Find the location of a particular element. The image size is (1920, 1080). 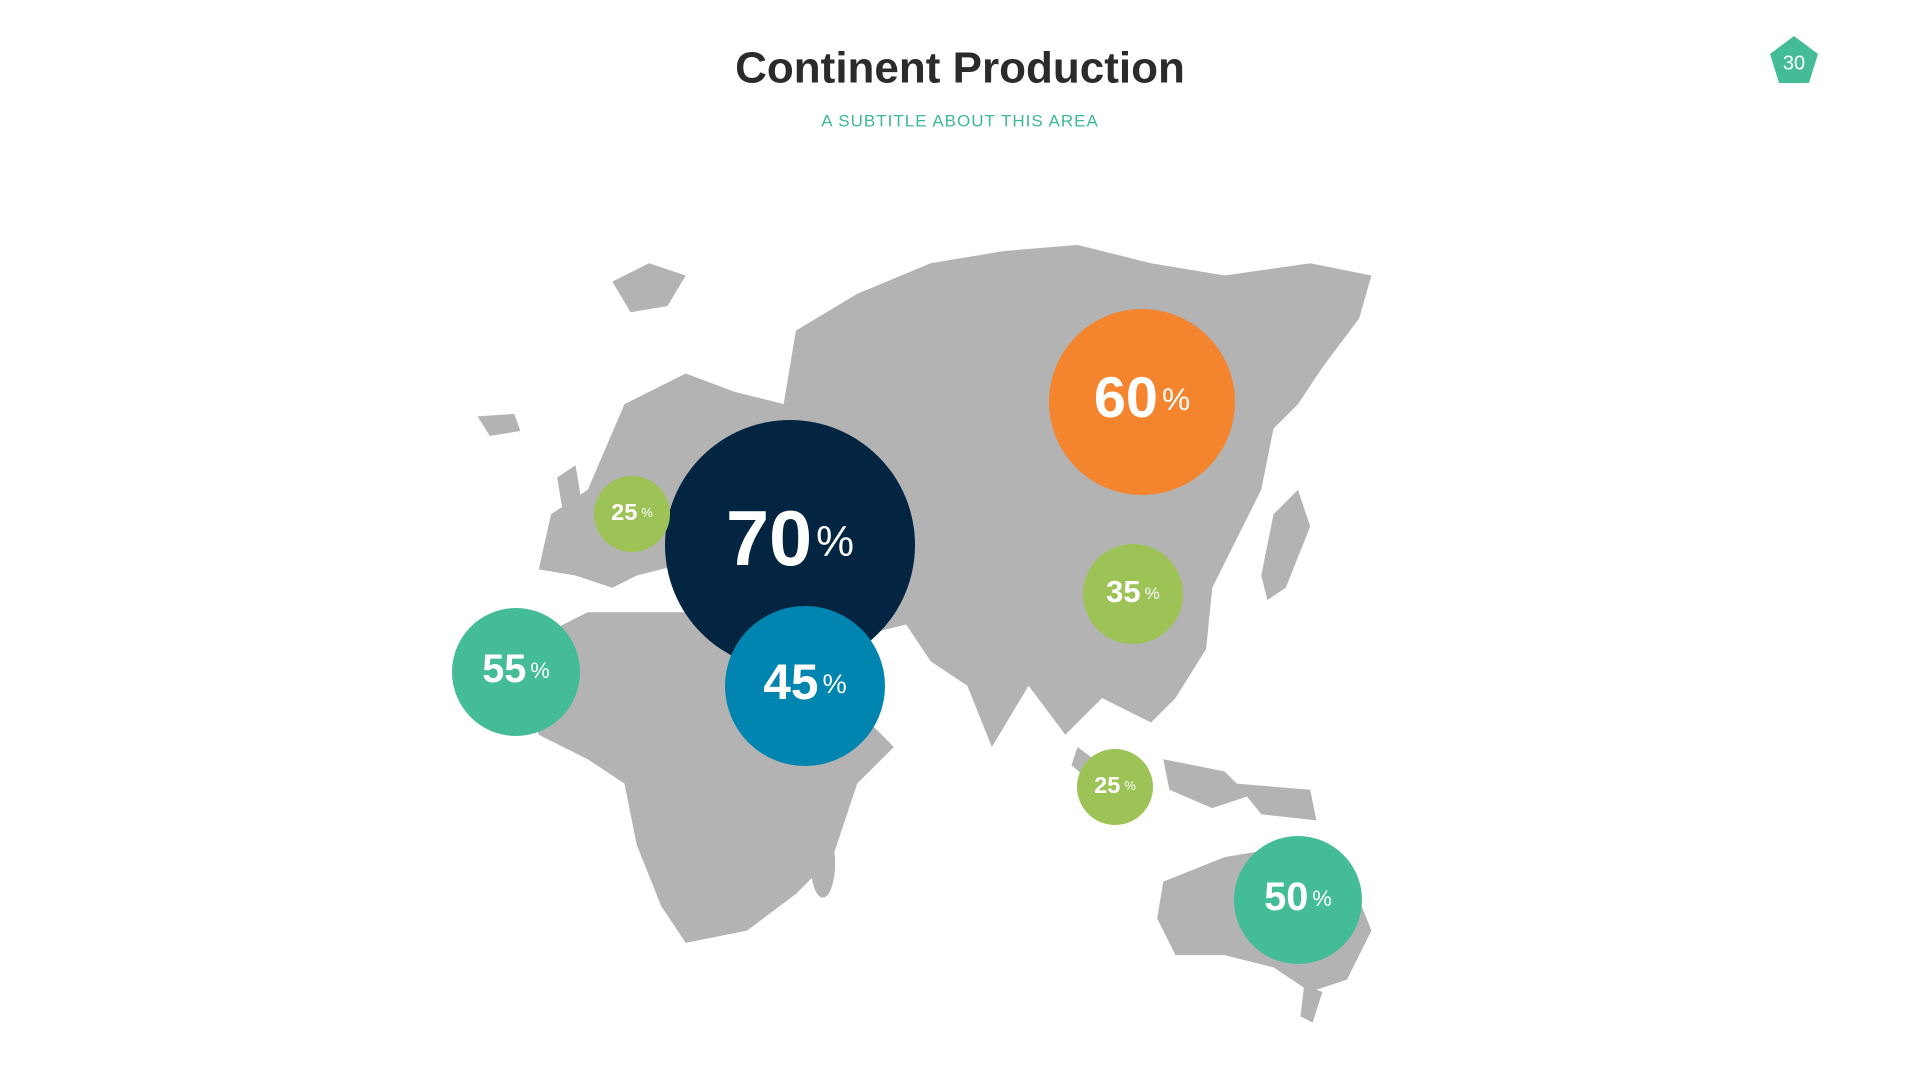

title: Continent Production is located at coordinates (960, 68).